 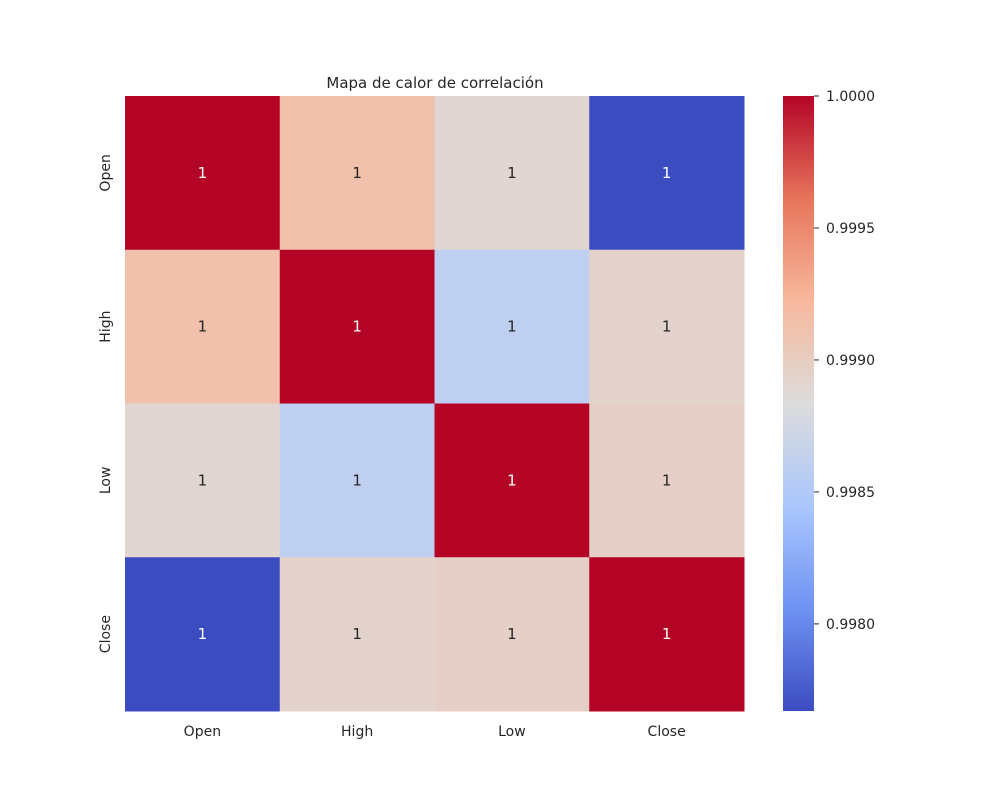 What do you see at coordinates (850, 229) in the screenshot?
I see `colorbar-tick-label: 0.9995` at bounding box center [850, 229].